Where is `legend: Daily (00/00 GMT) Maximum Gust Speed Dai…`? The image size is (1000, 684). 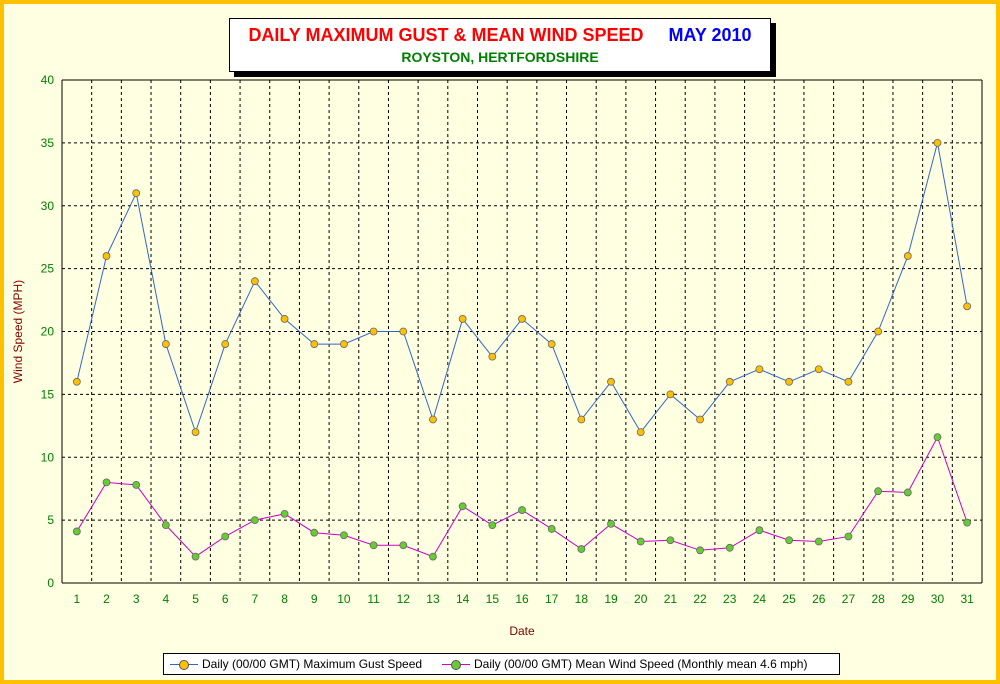 legend: Daily (00/00 GMT) Maximum Gust Speed Dai… is located at coordinates (501, 664).